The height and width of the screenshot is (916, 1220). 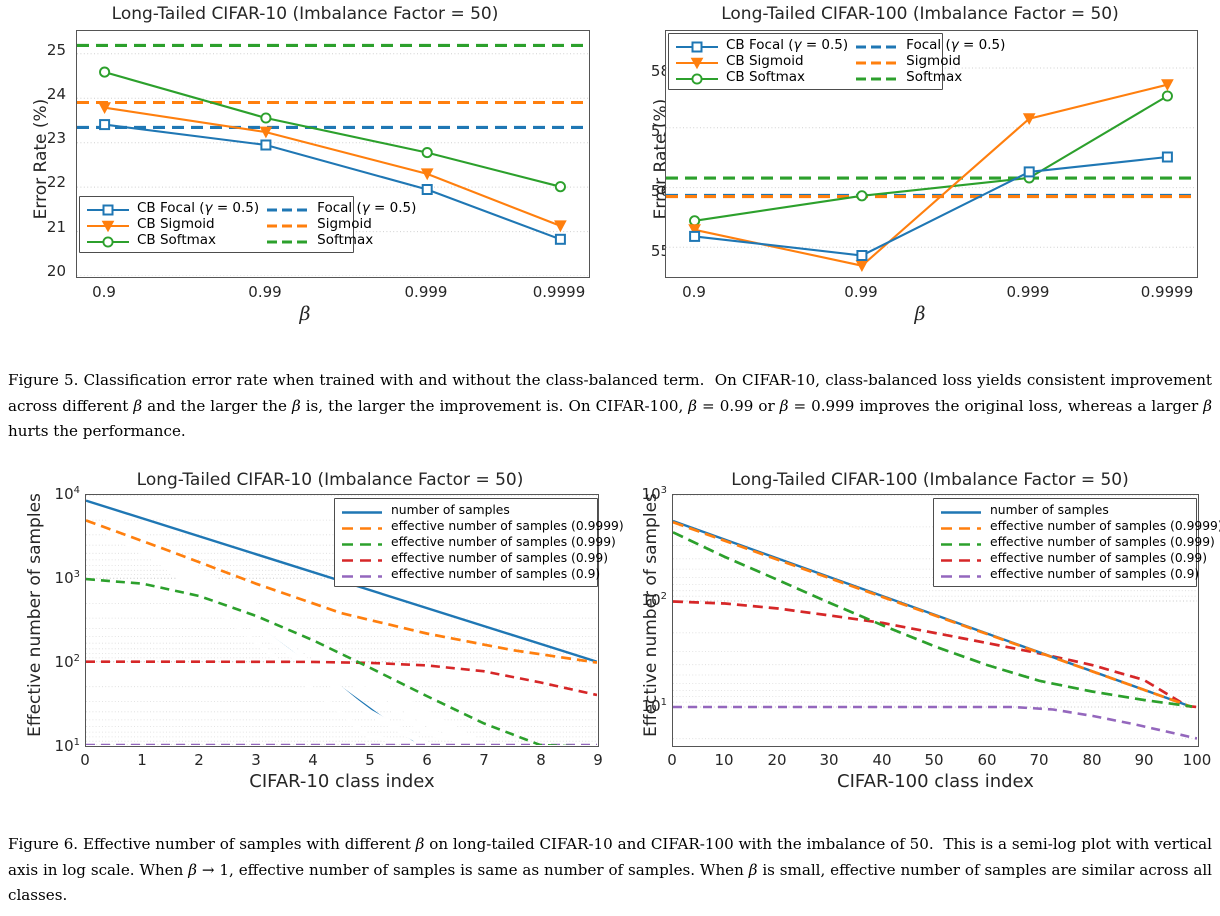 I want to click on x-tick-label: 90, so click(x=1144, y=760).